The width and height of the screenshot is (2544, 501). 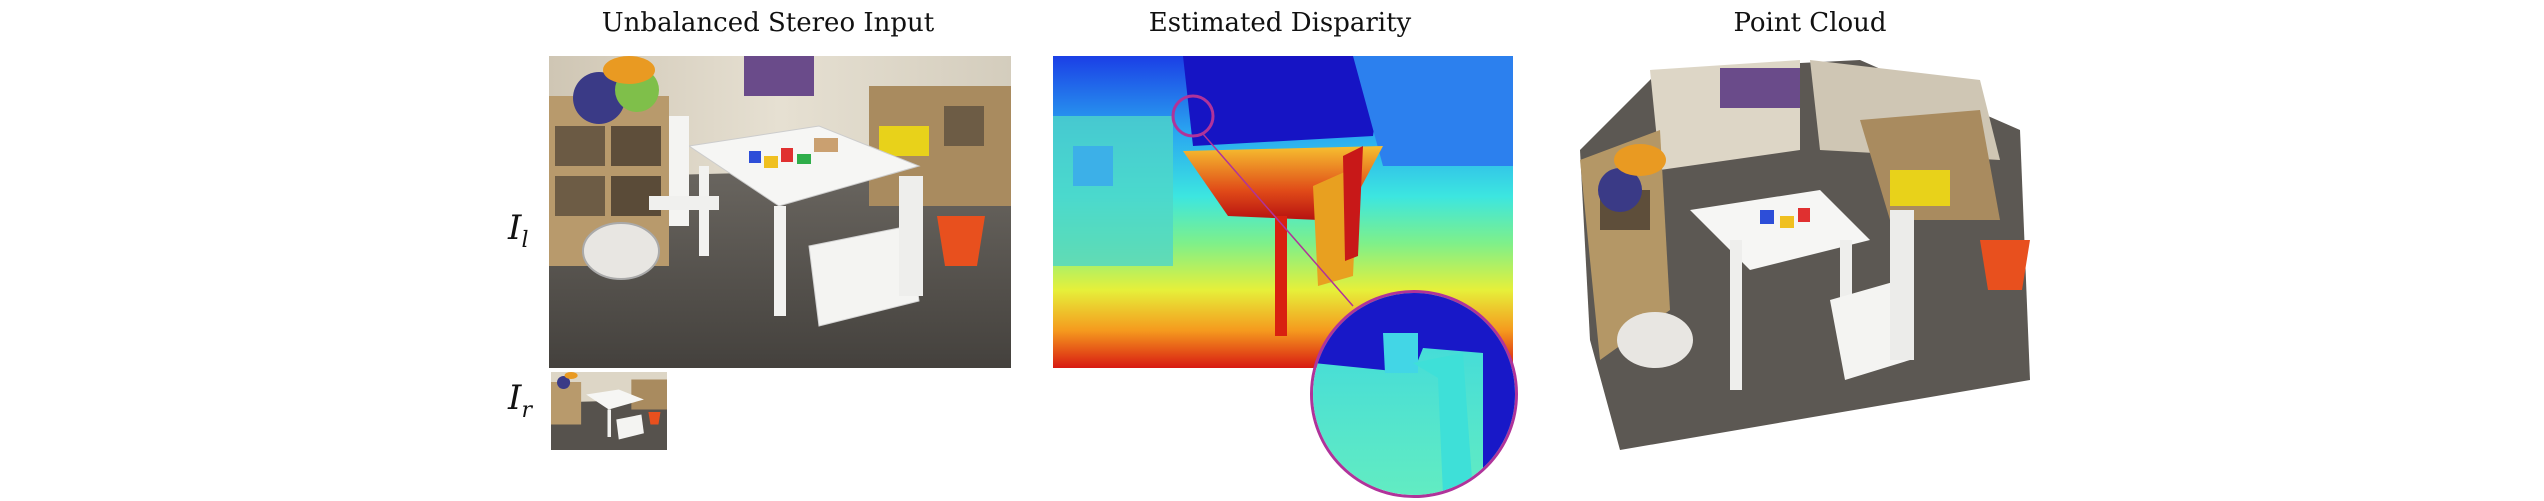 I want to click on title-disparity: Estimated Disparity, so click(x=1280, y=23).